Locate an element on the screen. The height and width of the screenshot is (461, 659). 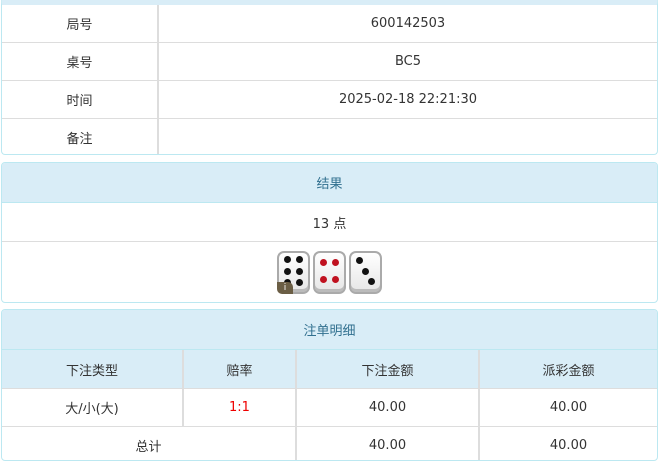
value: 600142503 is located at coordinates (407, 23).